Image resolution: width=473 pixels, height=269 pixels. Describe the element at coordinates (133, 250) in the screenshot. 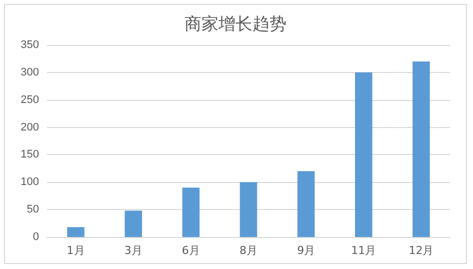

I see `x-tick-label: 3月` at that location.